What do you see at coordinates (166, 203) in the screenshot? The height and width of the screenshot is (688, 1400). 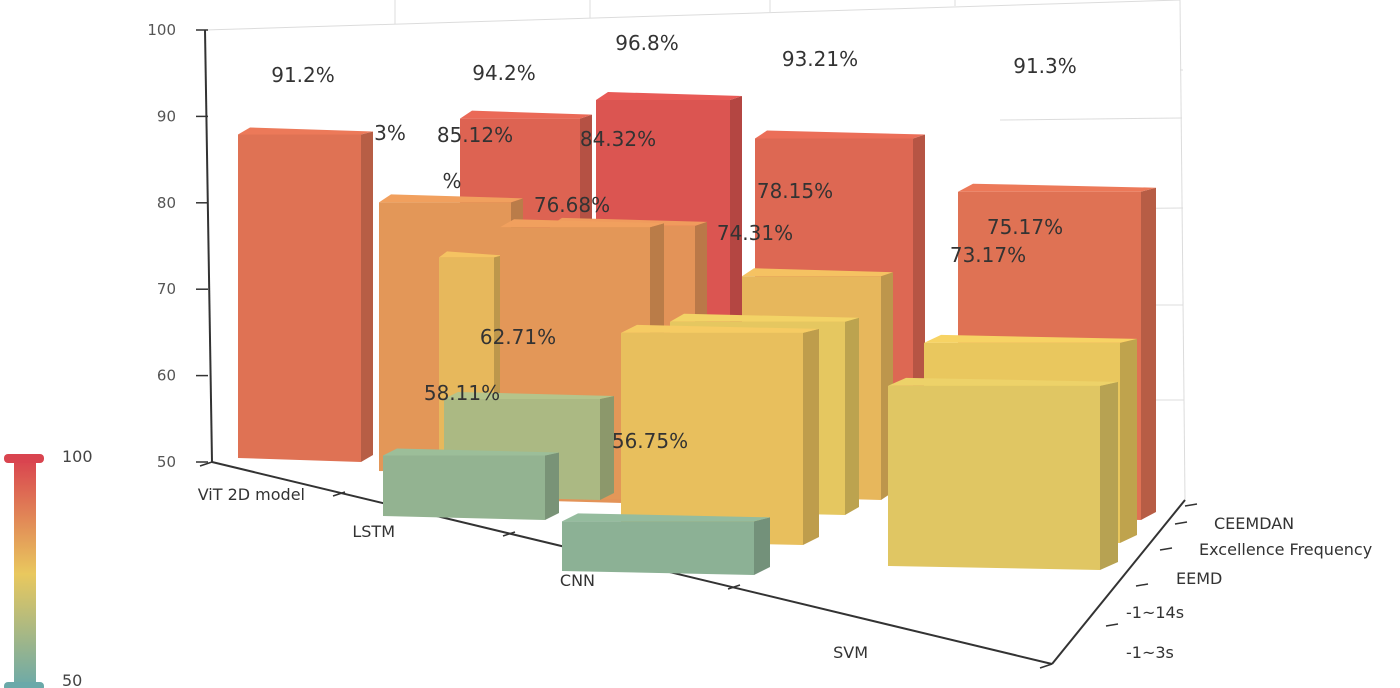 I see `z-tick-label: 80` at bounding box center [166, 203].